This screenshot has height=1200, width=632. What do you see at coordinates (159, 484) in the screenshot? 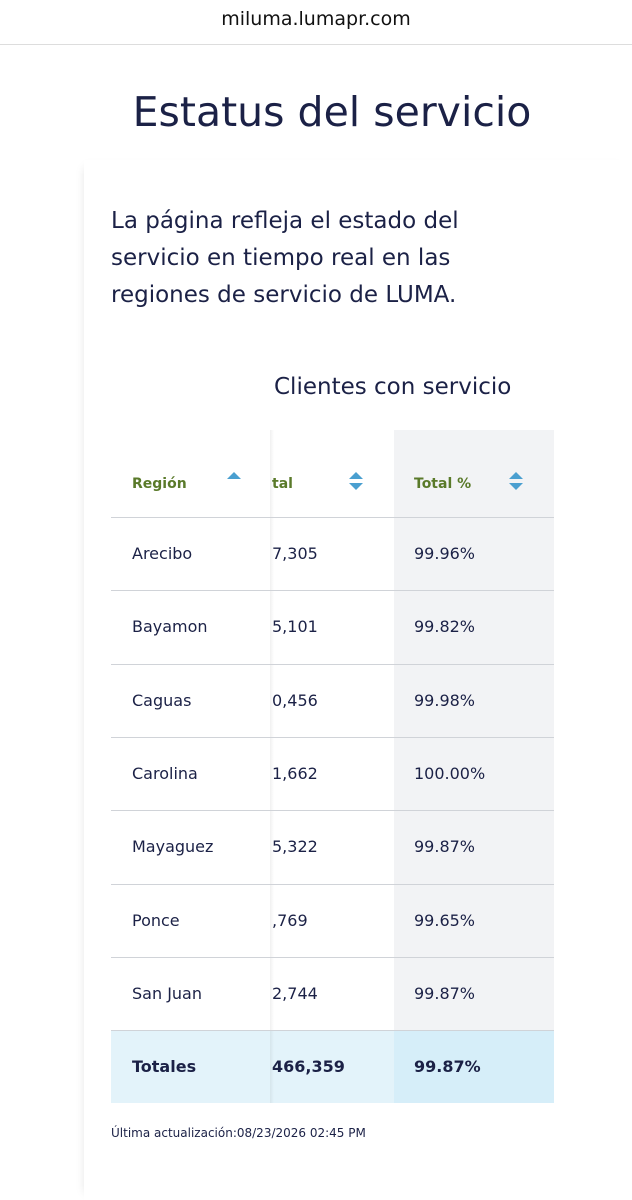
I see `column-header: Región` at bounding box center [159, 484].